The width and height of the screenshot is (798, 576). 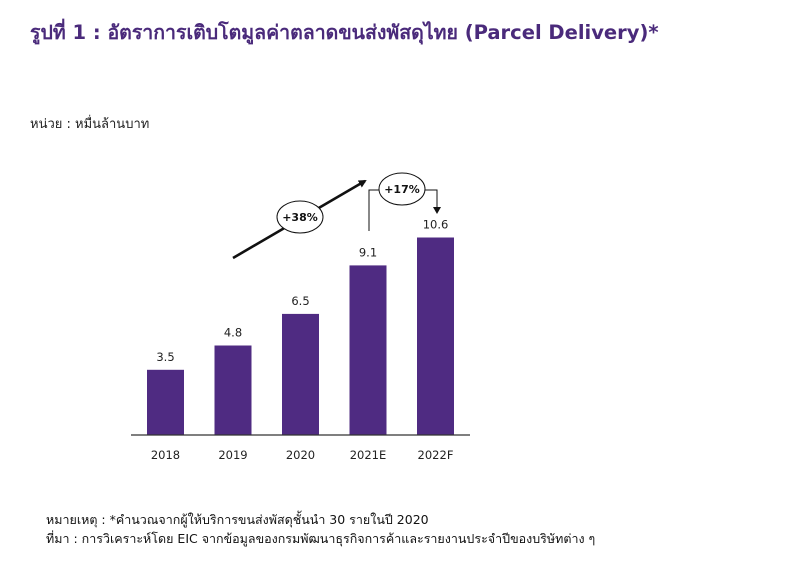 I want to click on growth-label-38: +38%, so click(x=300, y=217).